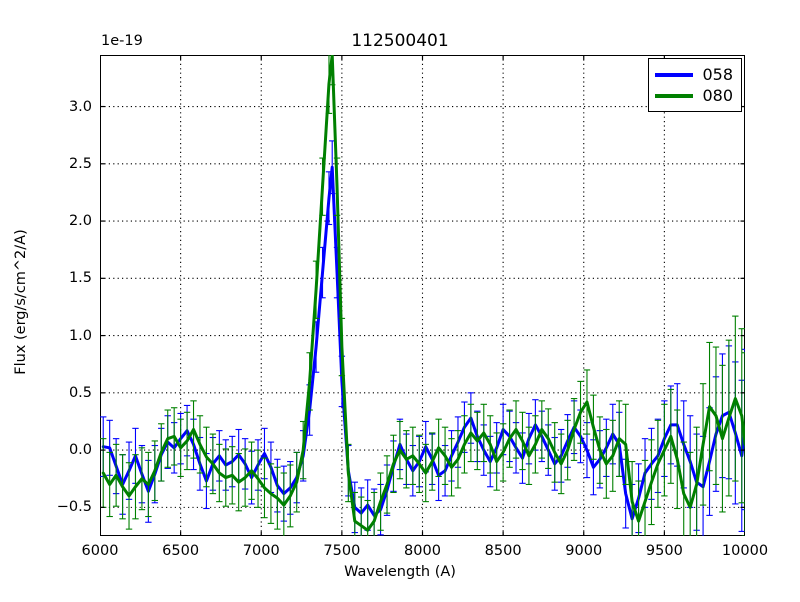 This screenshot has width=800, height=602. Describe the element at coordinates (80, 221) in the screenshot. I see `y-tick-label: 2.0` at that location.